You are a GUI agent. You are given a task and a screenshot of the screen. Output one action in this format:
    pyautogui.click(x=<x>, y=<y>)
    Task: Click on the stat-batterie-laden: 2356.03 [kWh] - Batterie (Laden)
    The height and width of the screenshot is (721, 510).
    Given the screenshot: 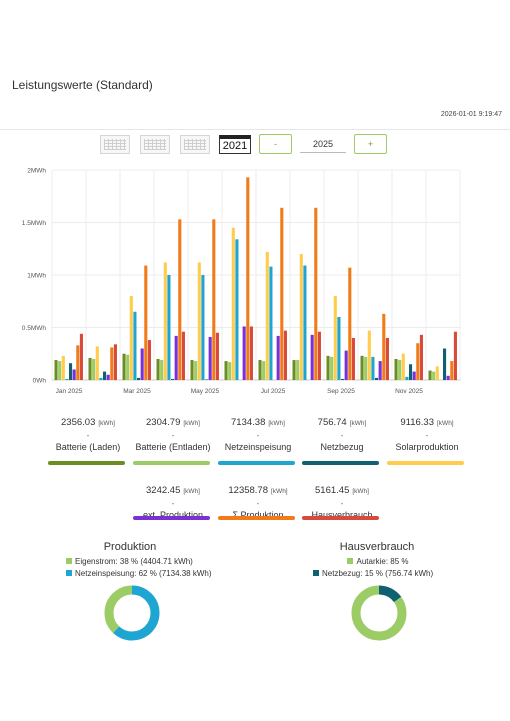 What is the action you would take?
    pyautogui.click(x=88, y=438)
    